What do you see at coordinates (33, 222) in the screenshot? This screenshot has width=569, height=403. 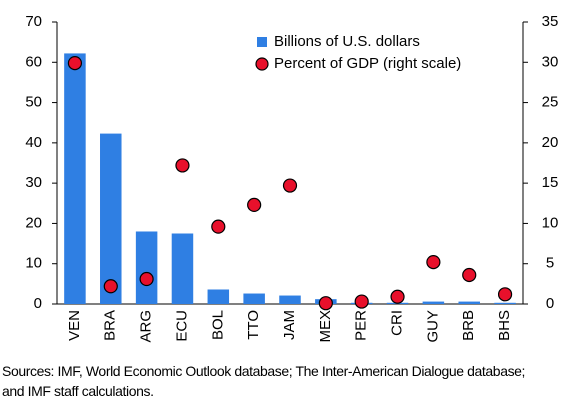 I see `y-tick-label: 20` at bounding box center [33, 222].